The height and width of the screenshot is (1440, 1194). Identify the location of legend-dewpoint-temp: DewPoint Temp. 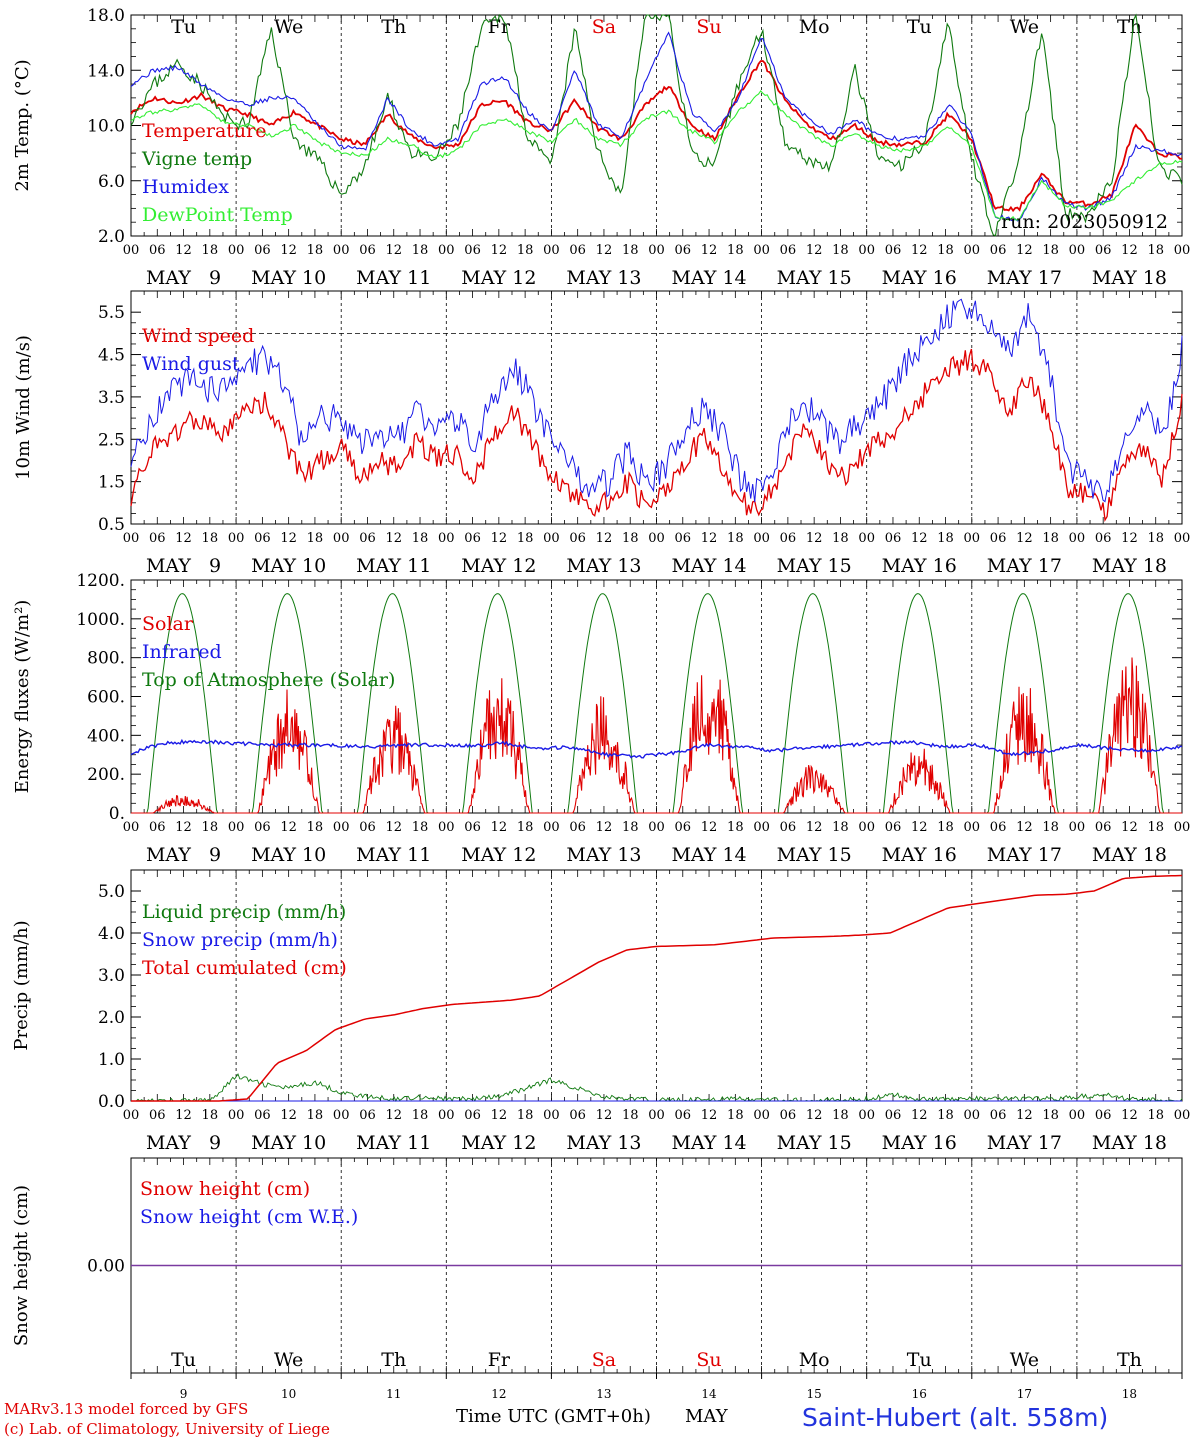
(217, 215).